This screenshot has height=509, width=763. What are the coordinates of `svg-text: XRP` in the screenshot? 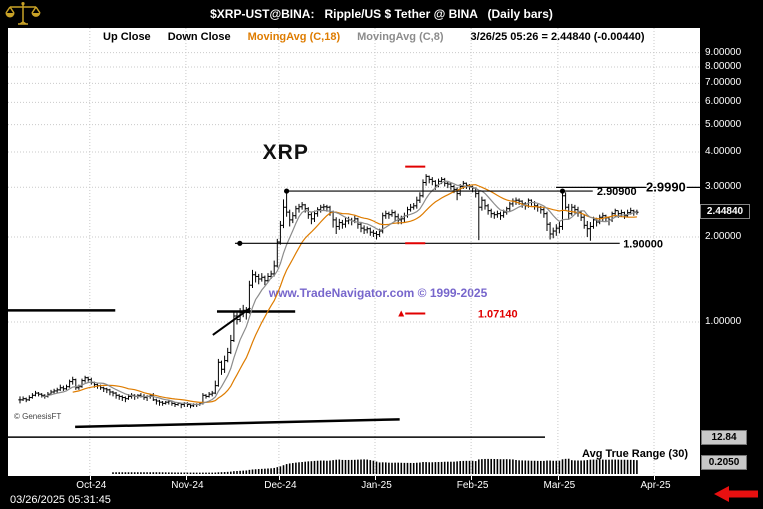 It's located at (286, 152).